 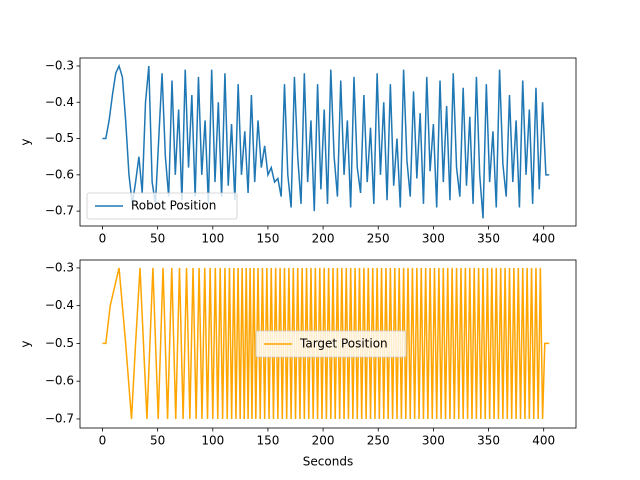 What do you see at coordinates (173, 206) in the screenshot?
I see `legend-label: Robot Position` at bounding box center [173, 206].